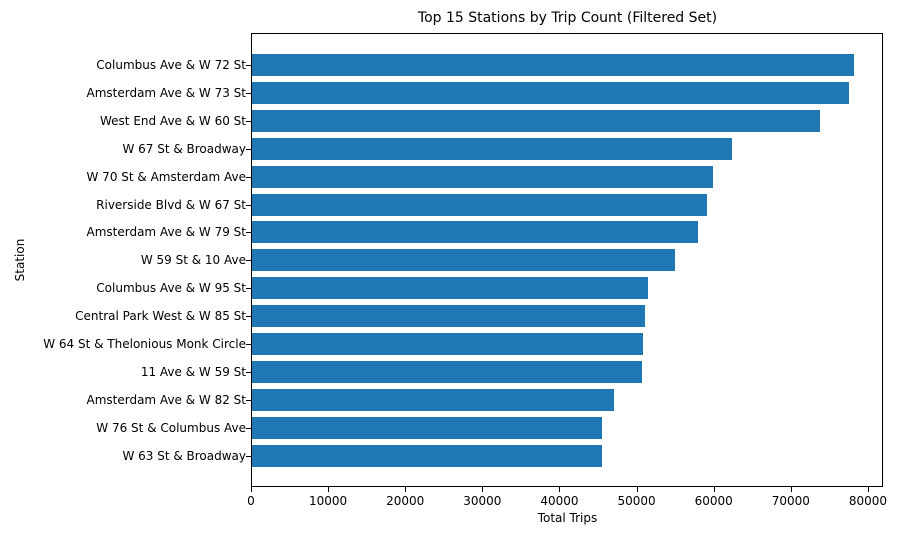 The width and height of the screenshot is (900, 540). What do you see at coordinates (193, 260) in the screenshot?
I see `y-tick-label: W 59 St & 10 Ave` at bounding box center [193, 260].